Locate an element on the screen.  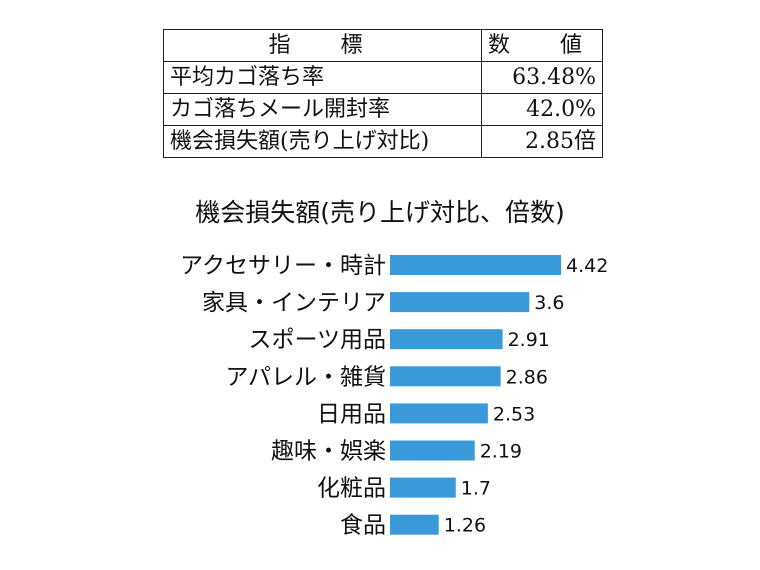
row-label: カゴ落ちメール開封率 is located at coordinates (322, 109).